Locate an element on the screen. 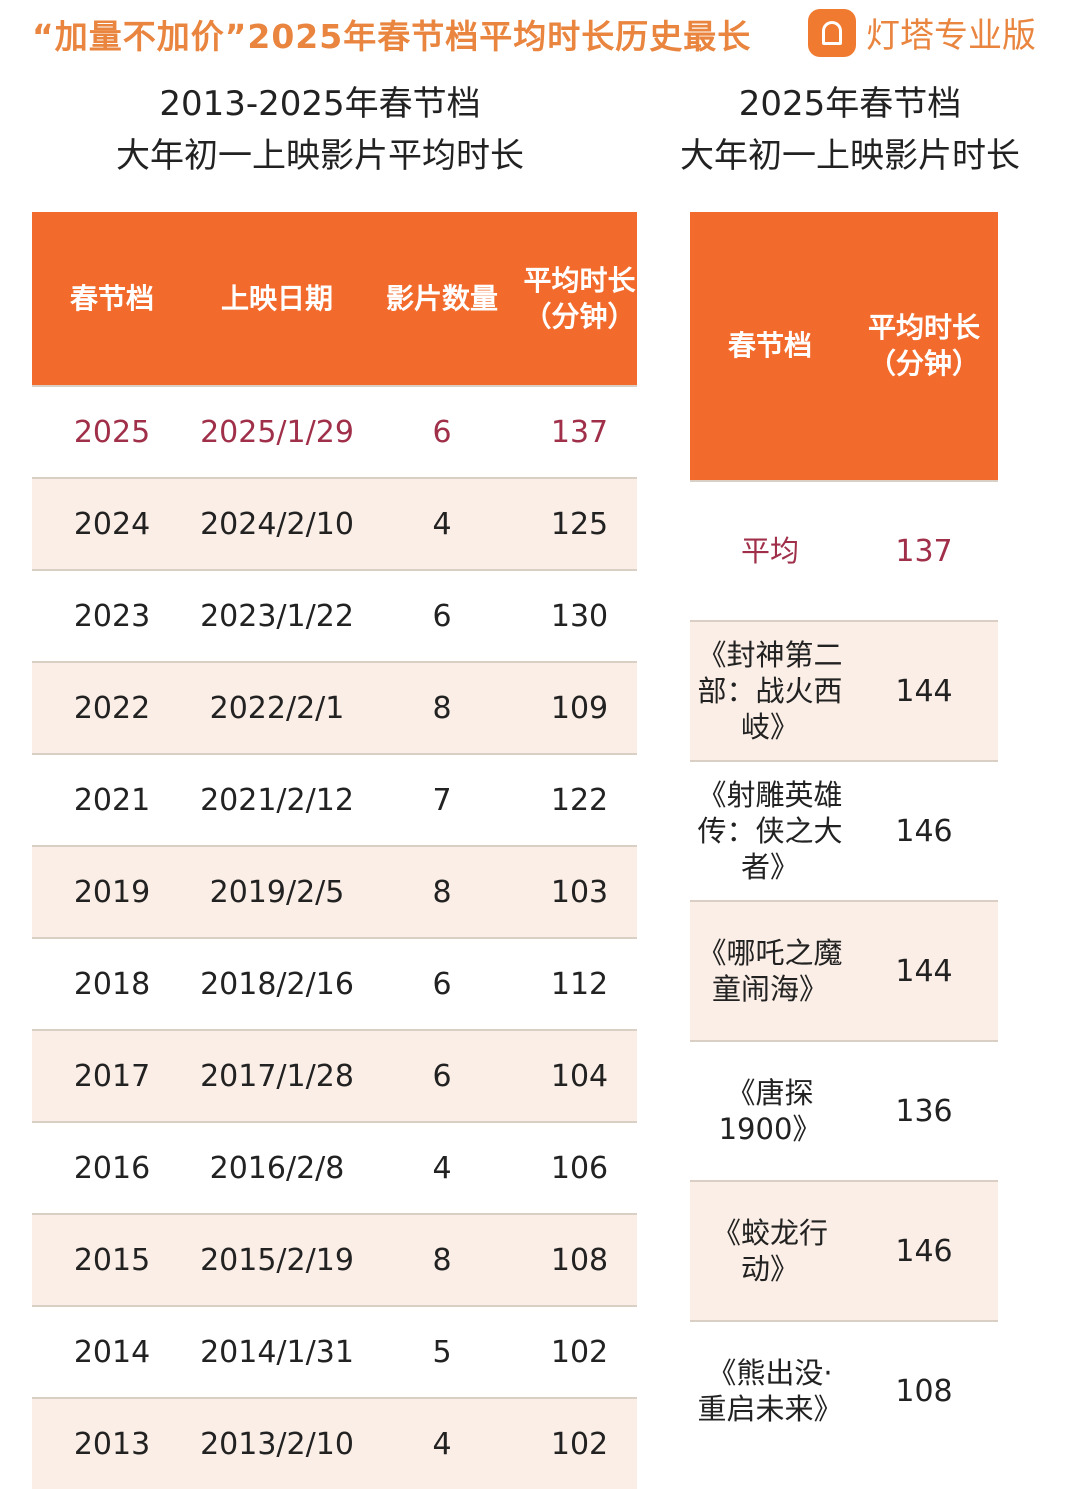  right-subtitle-line1: 2025年春节档 is located at coordinates (850, 104).